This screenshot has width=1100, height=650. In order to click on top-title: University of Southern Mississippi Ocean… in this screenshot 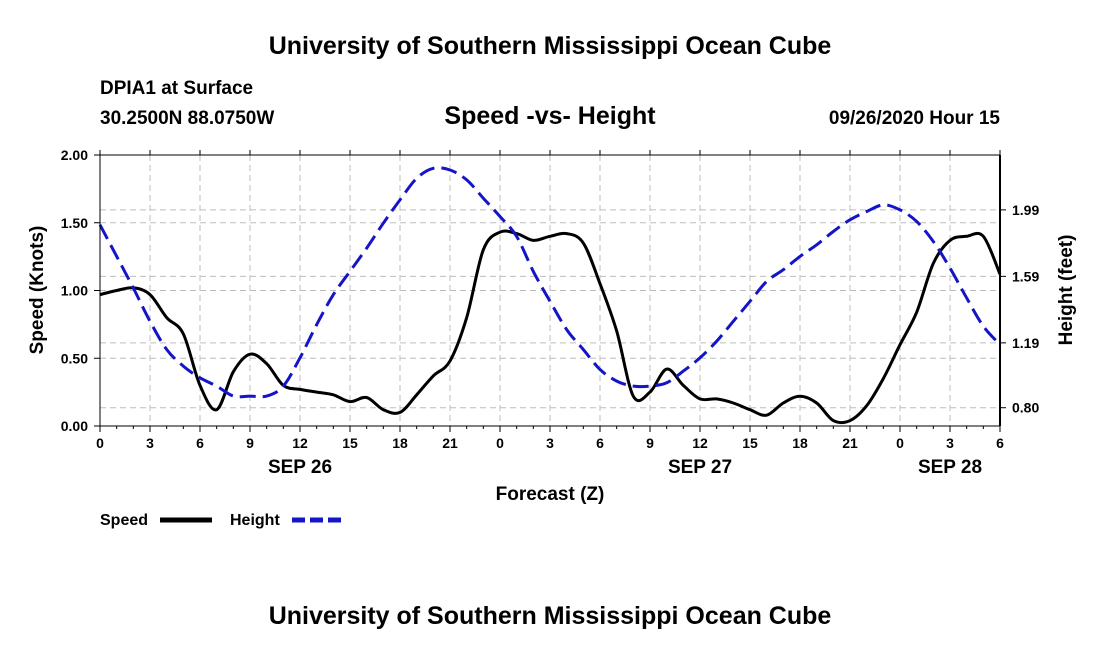, I will do `click(550, 46)`.